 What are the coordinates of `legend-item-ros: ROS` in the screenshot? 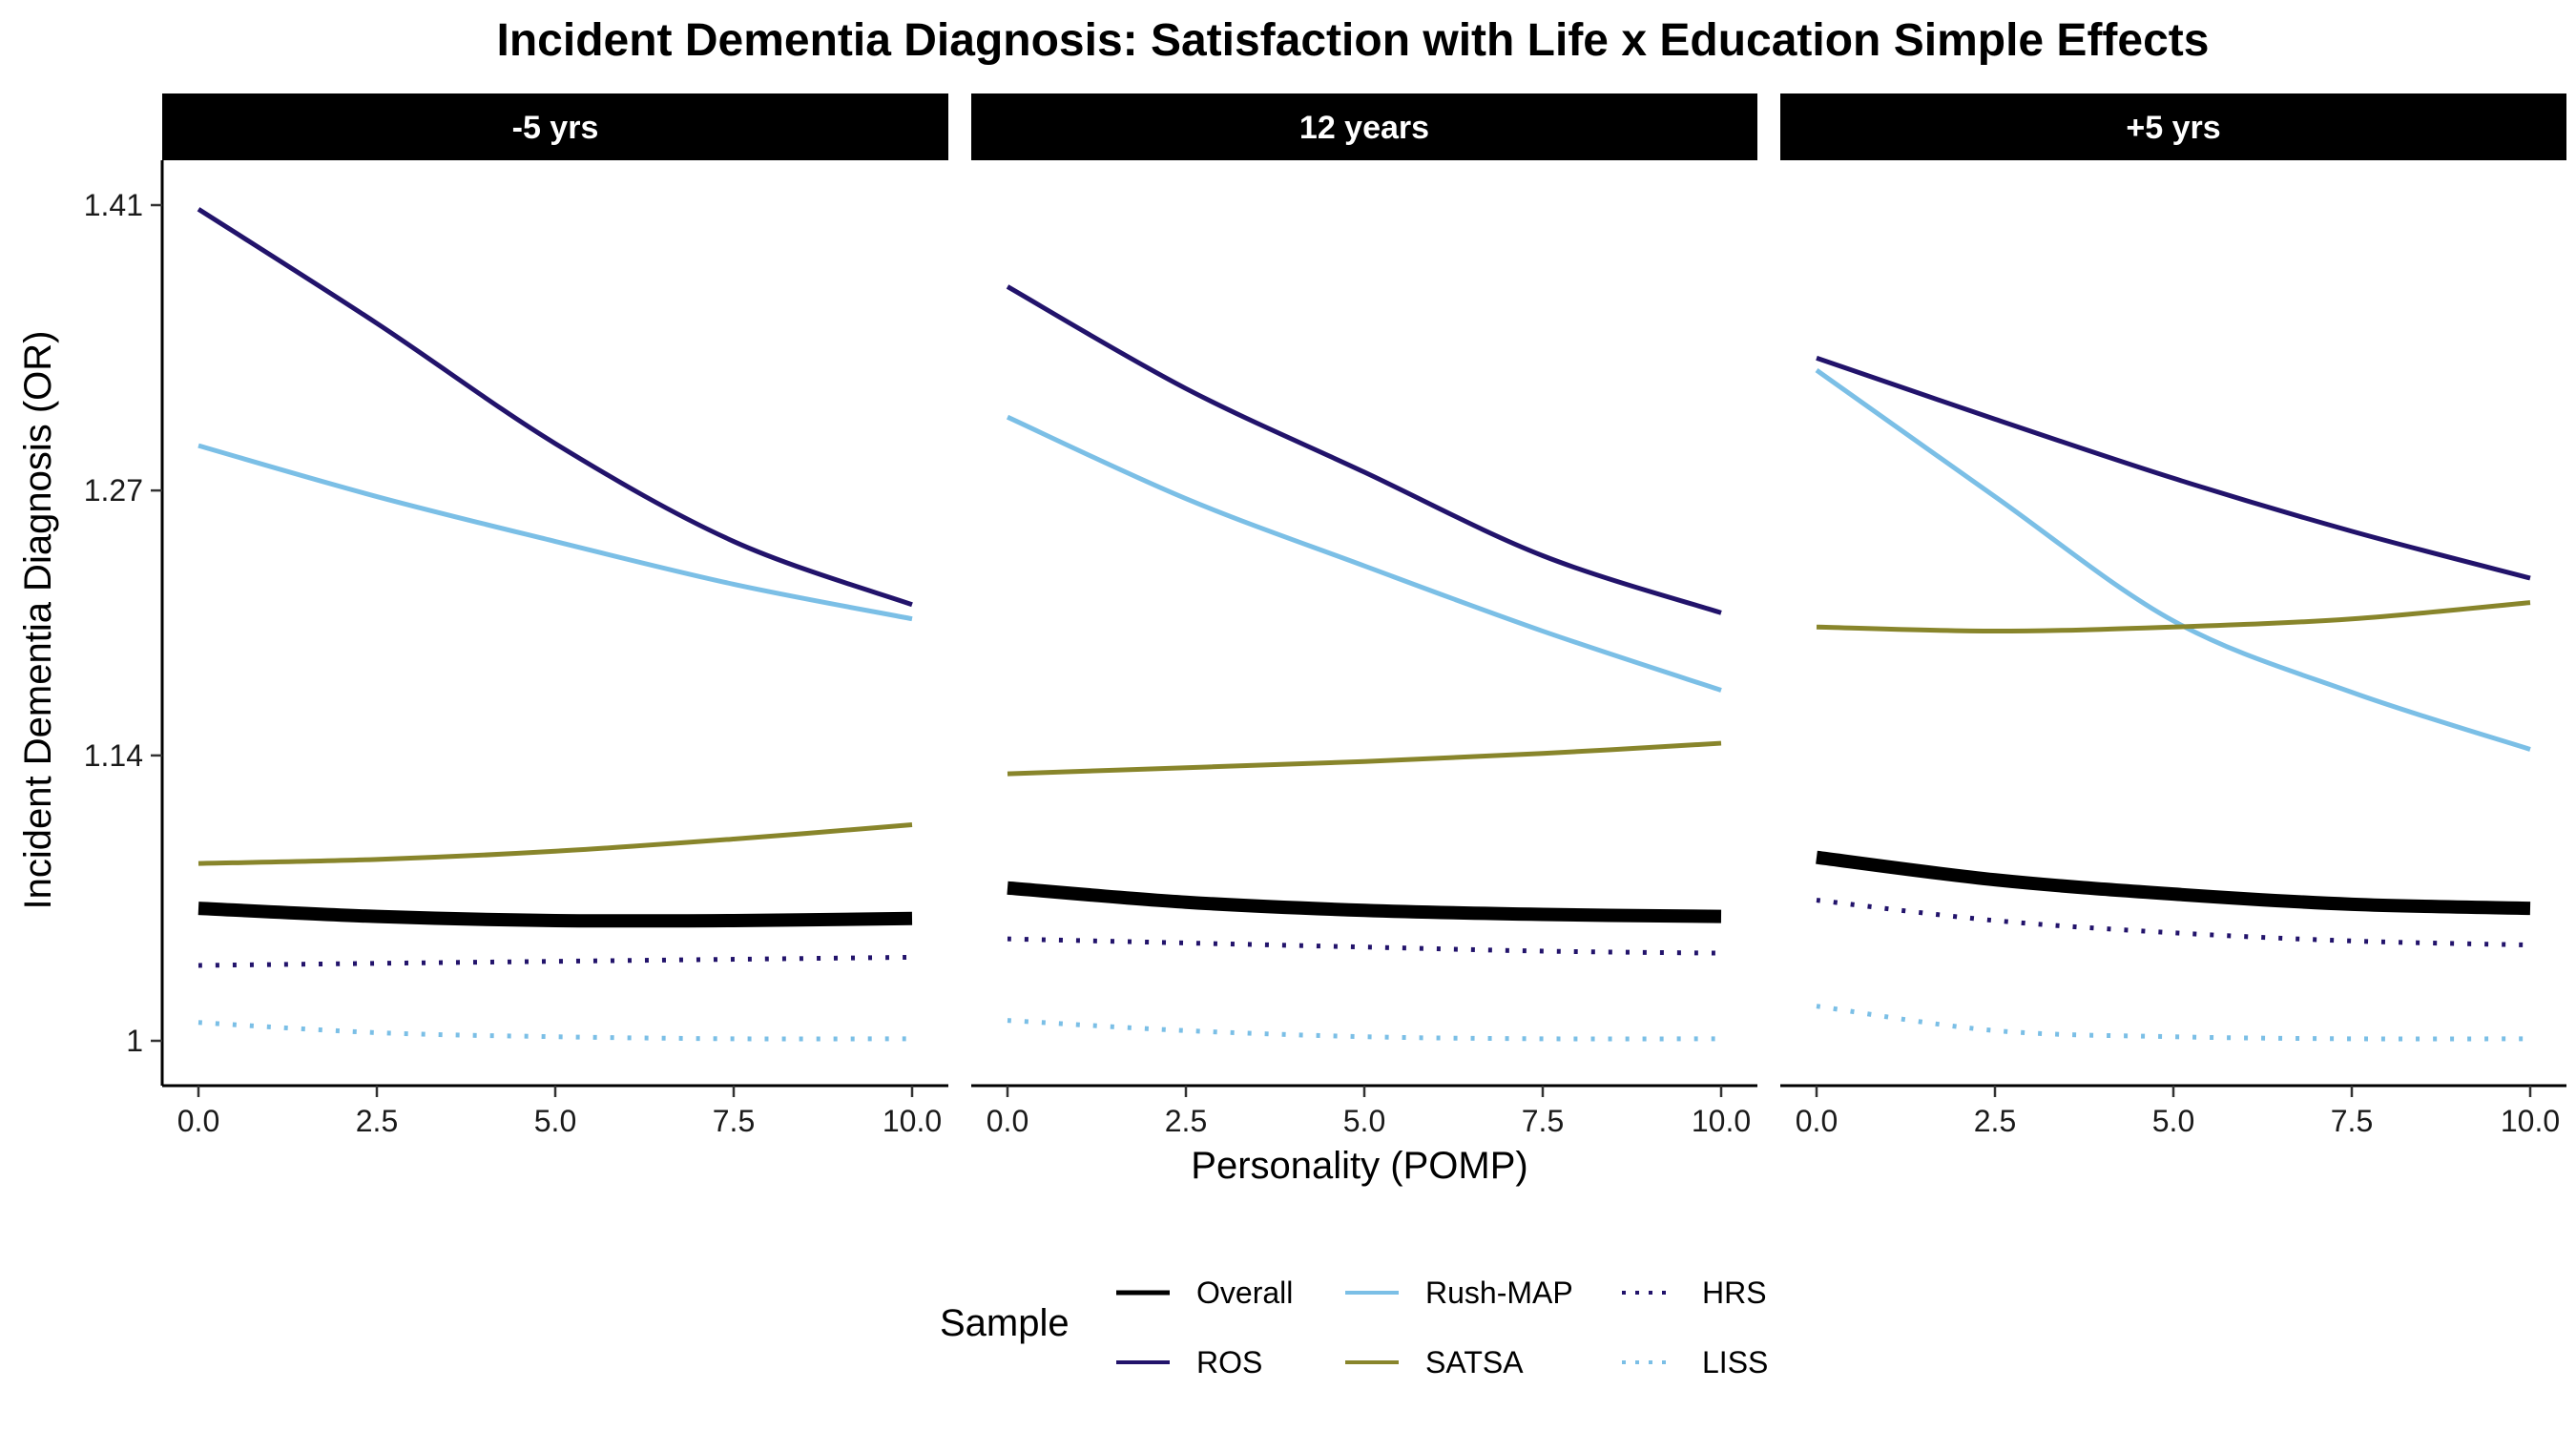 It's located at (1189, 1362).